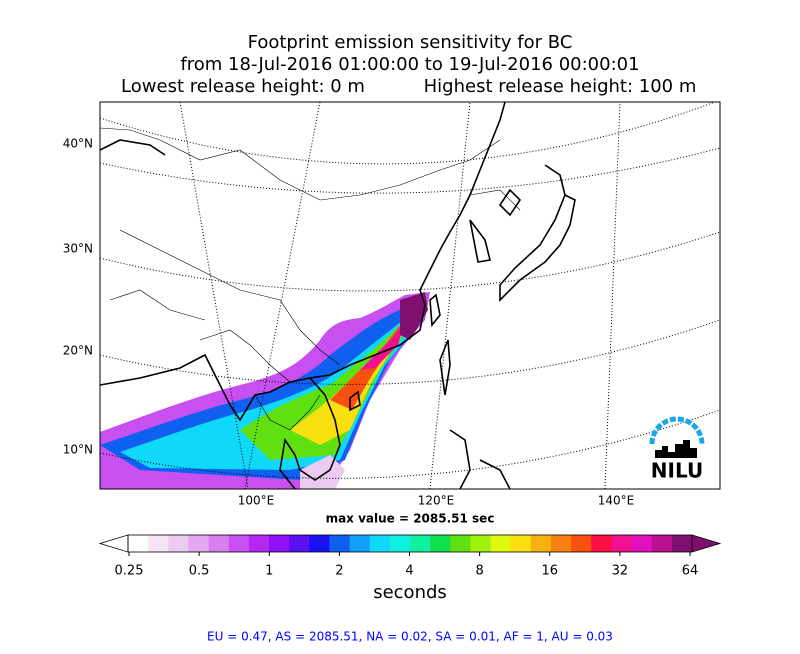 Image resolution: width=800 pixels, height=654 pixels. I want to click on max-value: max value = 2085.51 sec, so click(410, 519).